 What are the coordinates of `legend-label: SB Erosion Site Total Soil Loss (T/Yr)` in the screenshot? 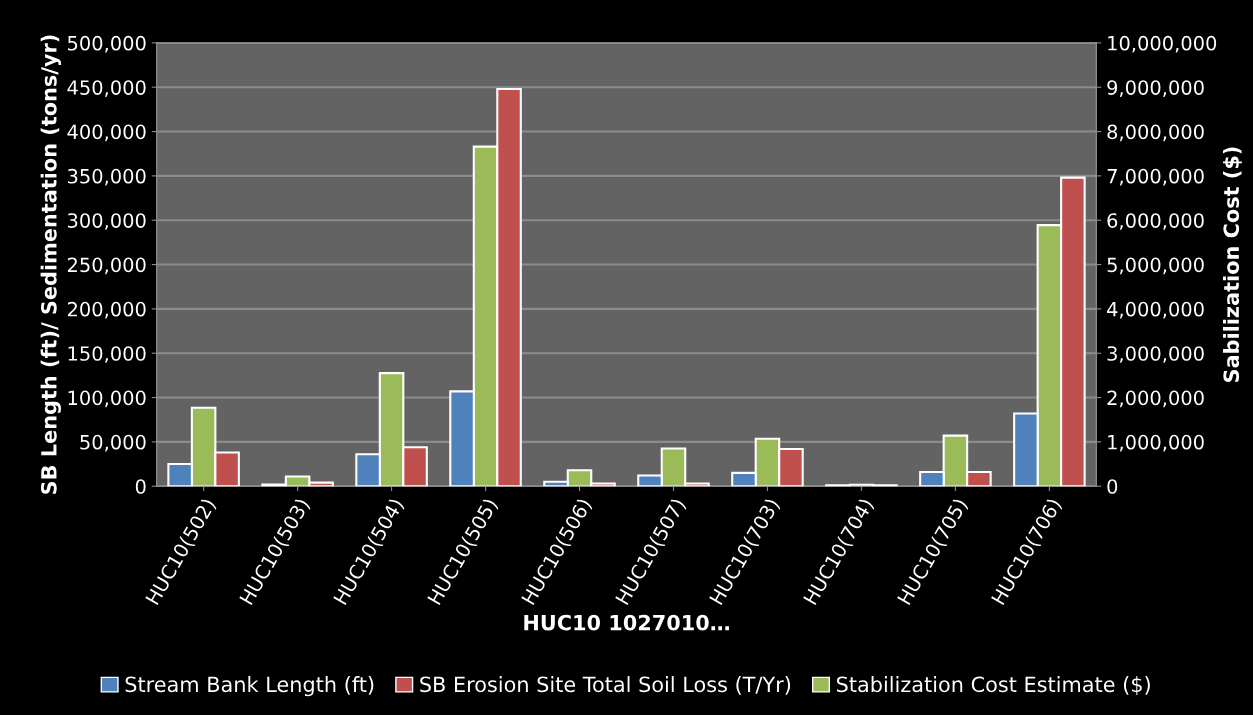 It's located at (605, 685).